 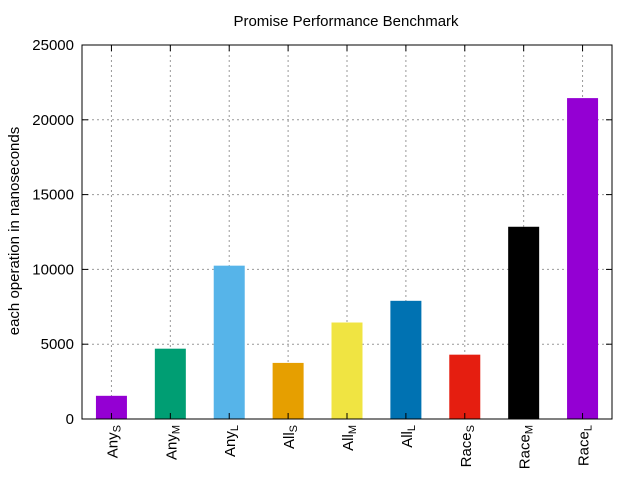 What do you see at coordinates (53, 269) in the screenshot?
I see `y-tick-label: 10000` at bounding box center [53, 269].